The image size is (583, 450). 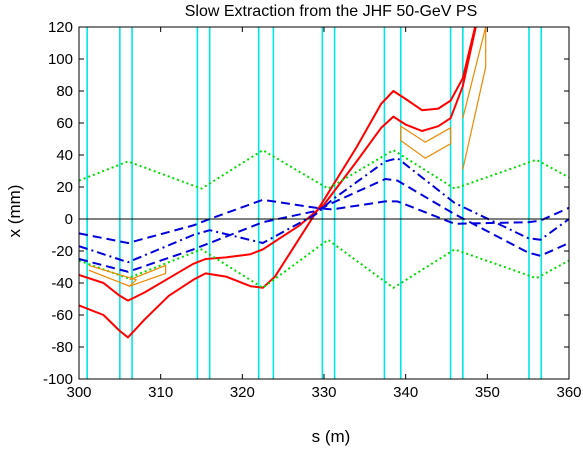 What do you see at coordinates (242, 392) in the screenshot?
I see `x-tick-label-2: 320` at bounding box center [242, 392].